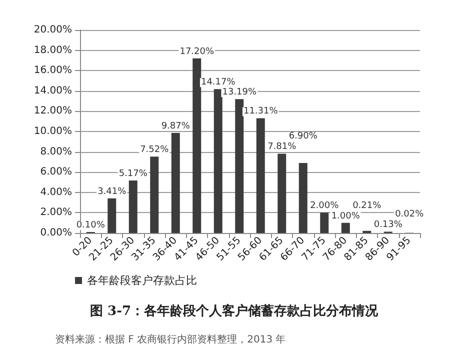  Describe the element at coordinates (325, 206) in the screenshot. I see `data-label: 2.00%` at that location.